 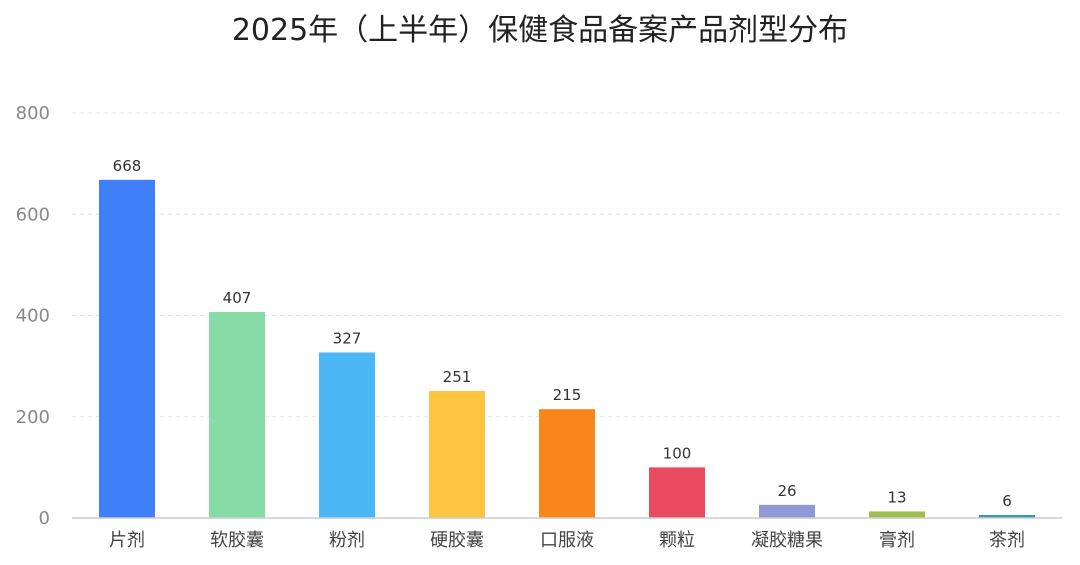 What do you see at coordinates (1007, 540) in the screenshot?
I see `x-tick-label: 茶剂` at bounding box center [1007, 540].